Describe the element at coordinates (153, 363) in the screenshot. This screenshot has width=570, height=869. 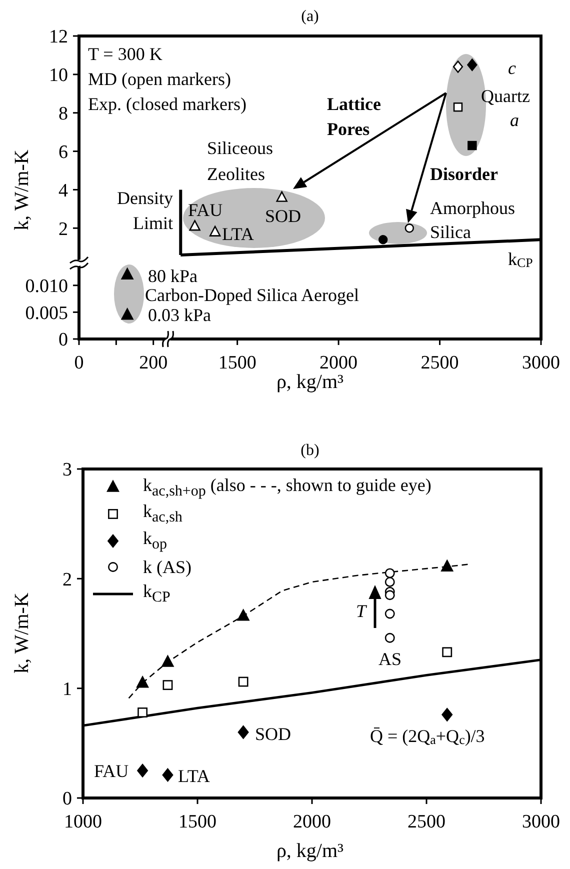
I see `x-tick-label: 200` at that location.